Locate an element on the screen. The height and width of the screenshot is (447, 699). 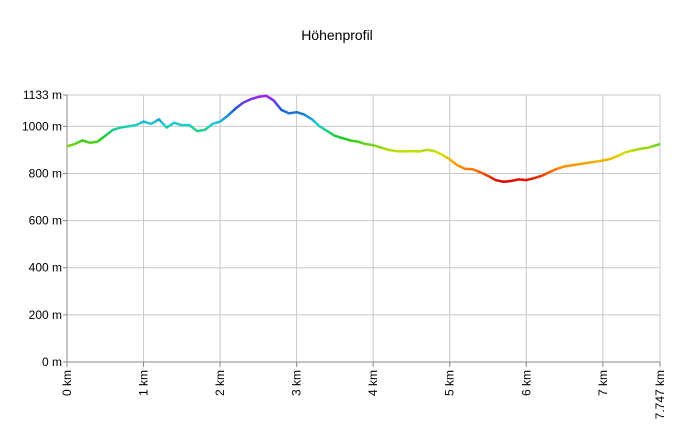
x-tick-label: 2 km is located at coordinates (220, 383).